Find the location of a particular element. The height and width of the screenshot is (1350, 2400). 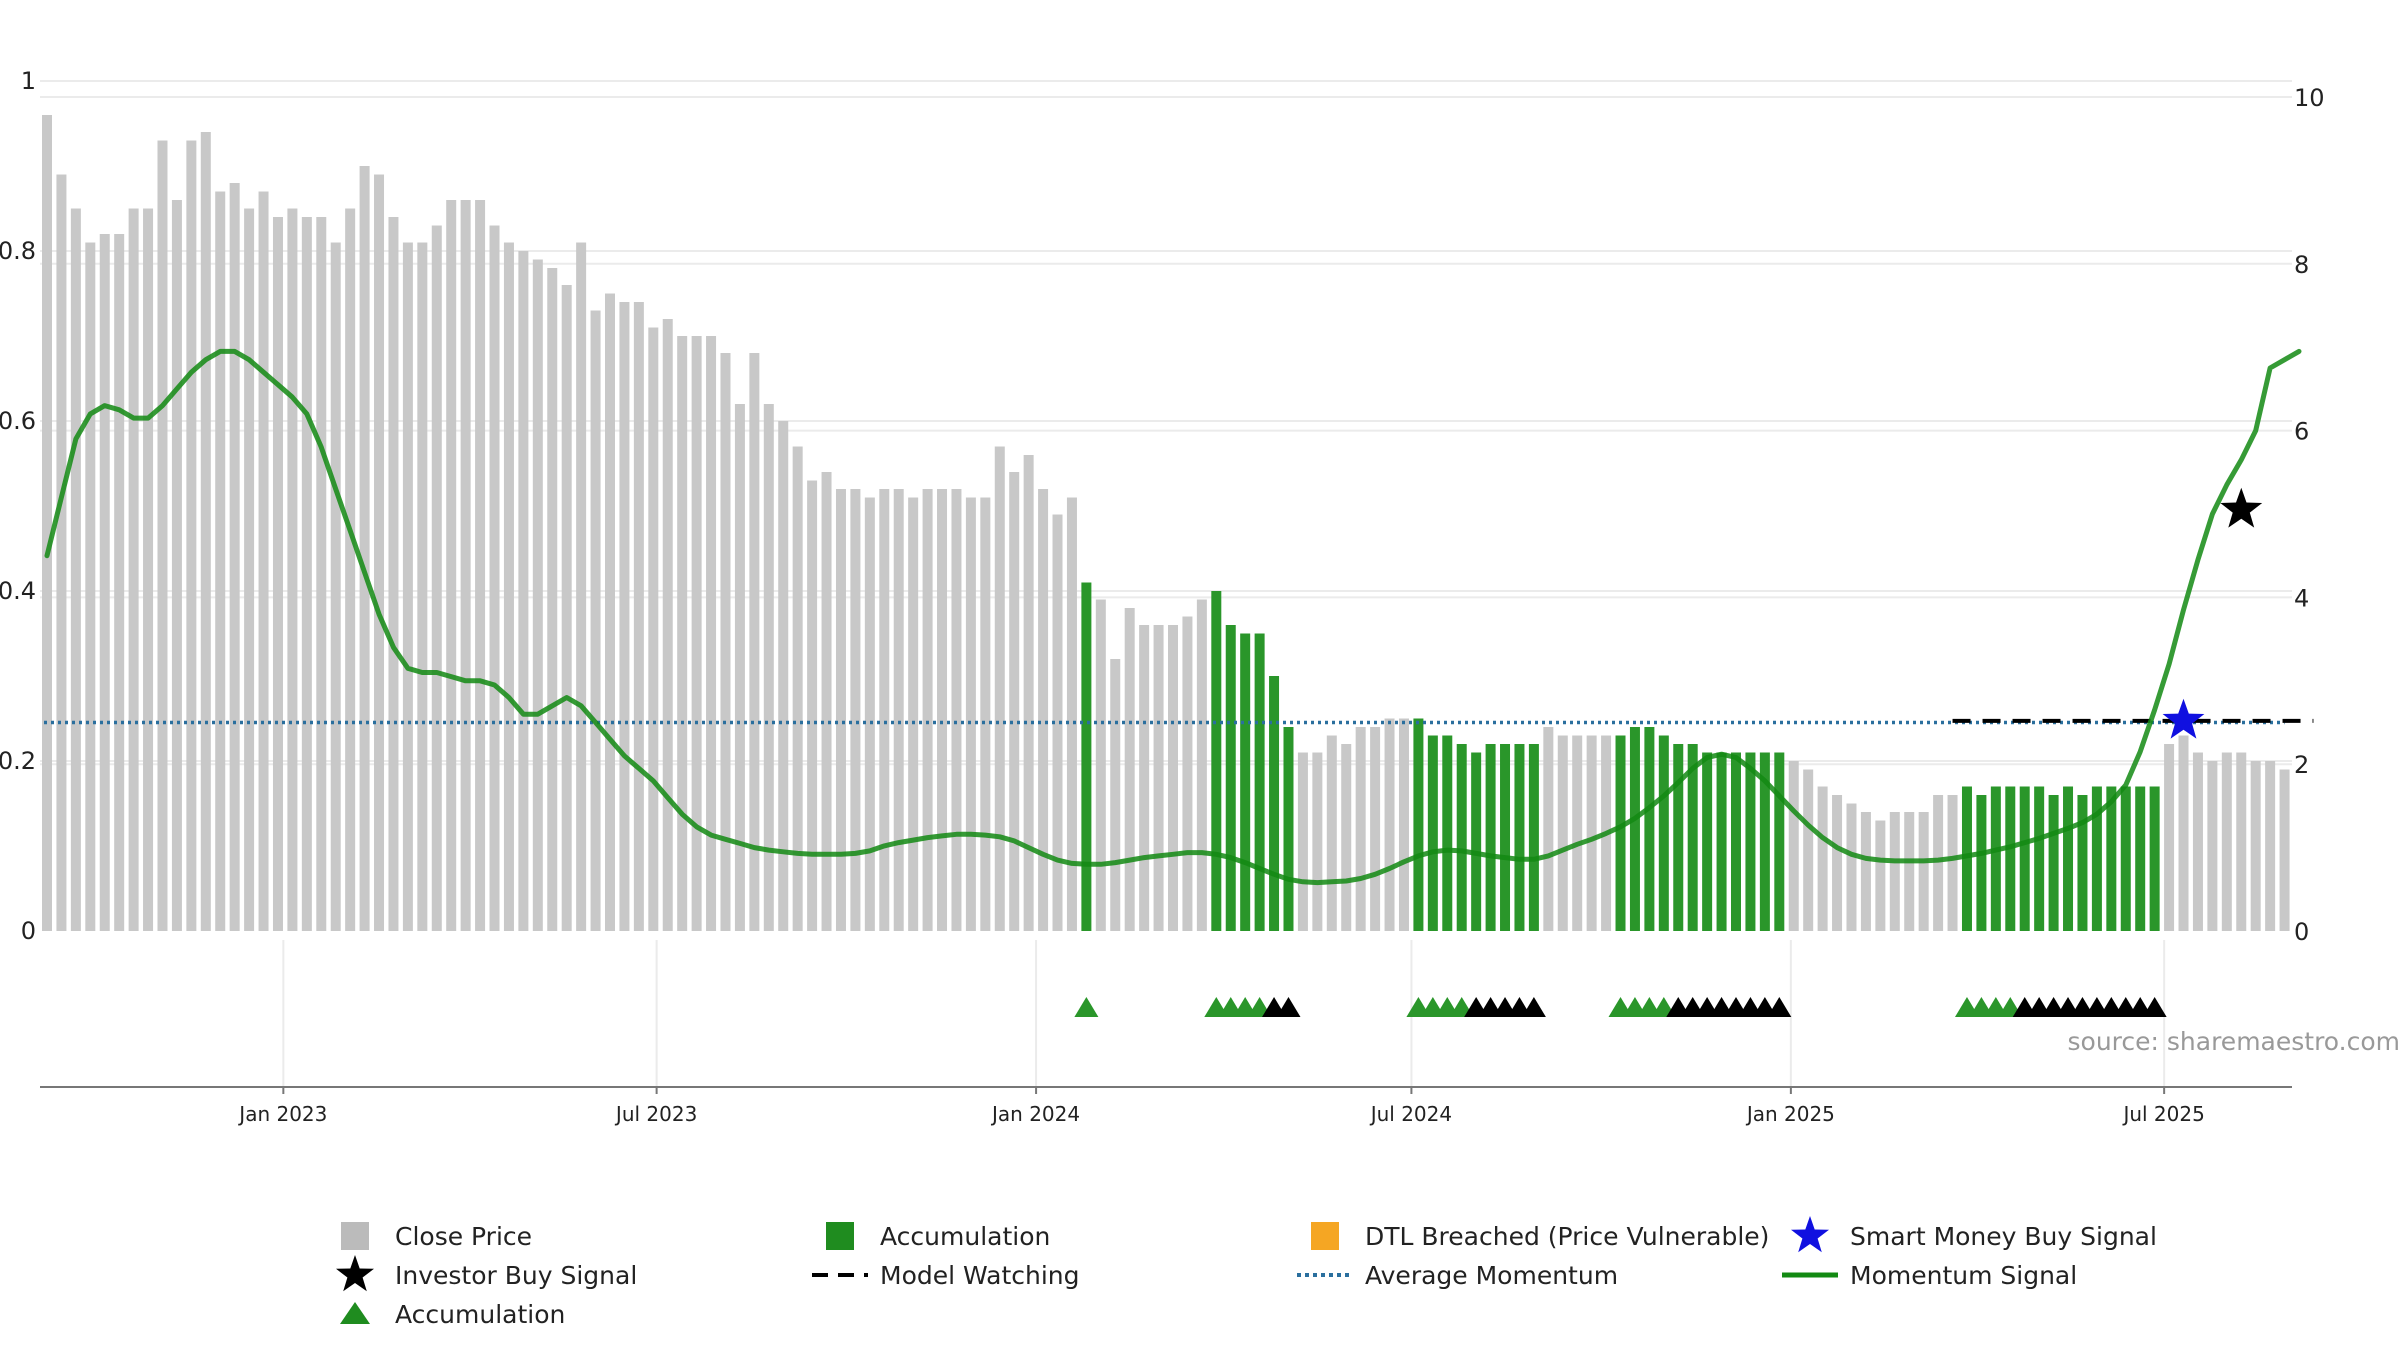

legend-swatch-star is located at coordinates (1810, 1234).